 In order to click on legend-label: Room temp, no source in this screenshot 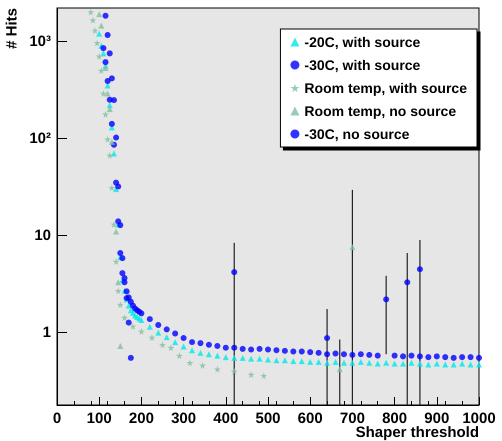, I will do `click(380, 111)`.